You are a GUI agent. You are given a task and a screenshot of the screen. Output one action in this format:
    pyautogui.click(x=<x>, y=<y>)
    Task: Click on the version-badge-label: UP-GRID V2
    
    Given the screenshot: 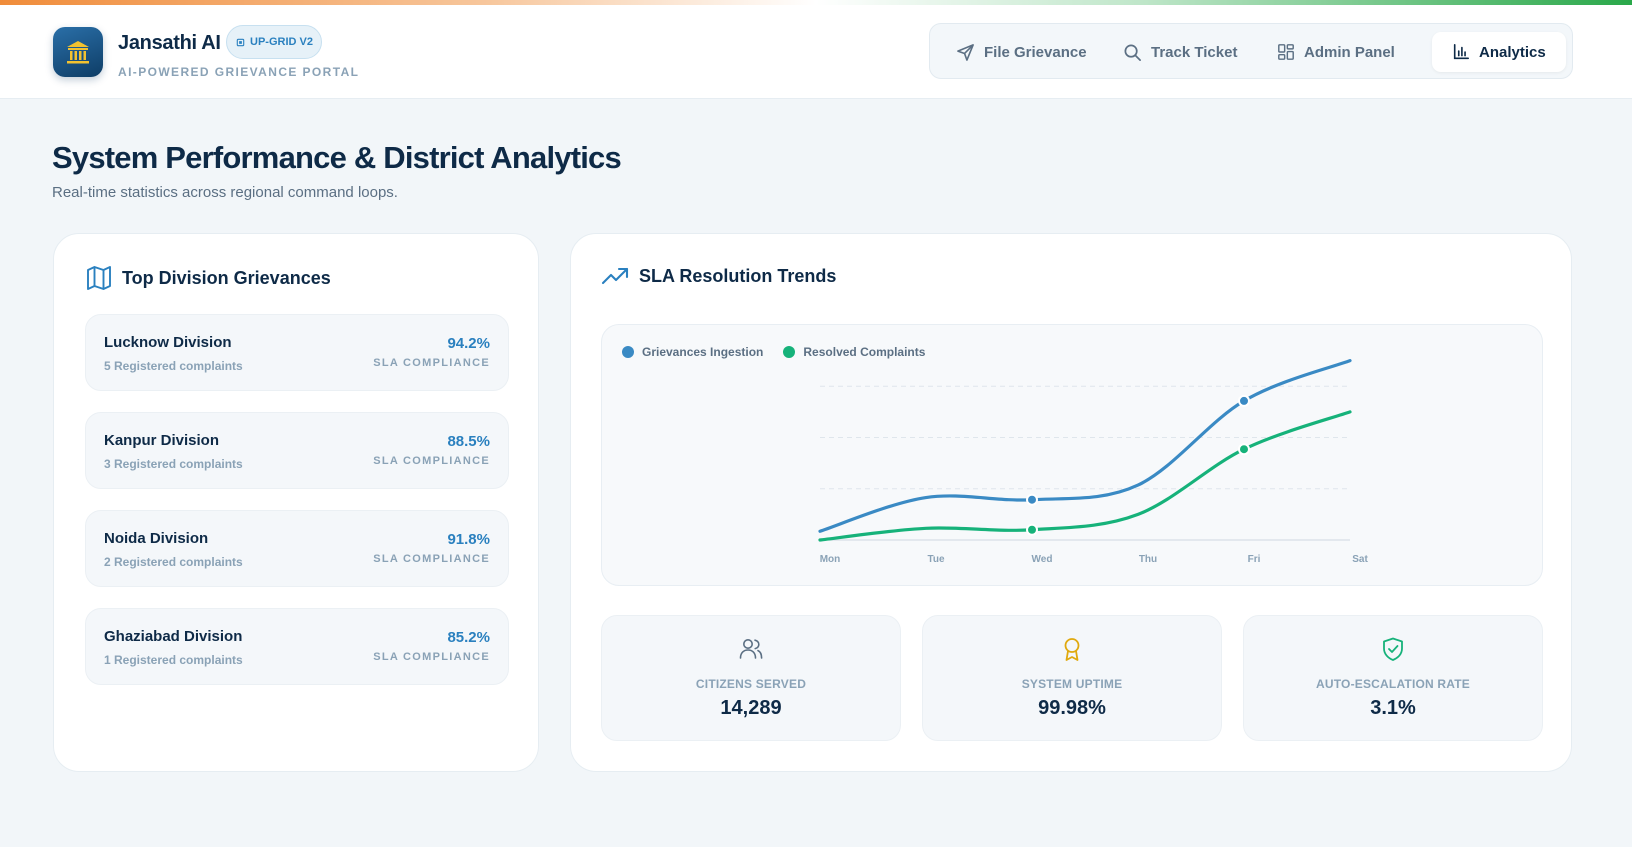 What is the action you would take?
    pyautogui.click(x=281, y=42)
    